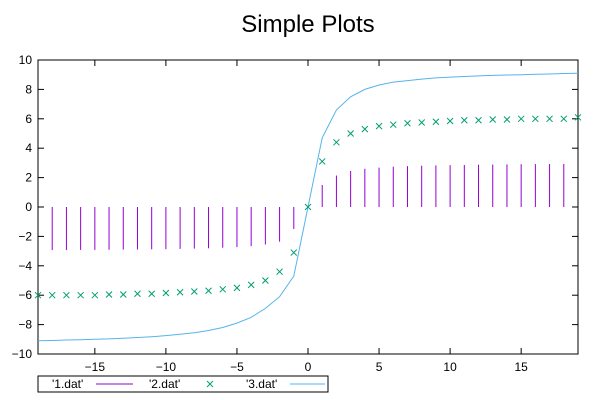 This screenshot has height=400, width=600. What do you see at coordinates (28, 207) in the screenshot?
I see `y-tick-label: 0` at bounding box center [28, 207].